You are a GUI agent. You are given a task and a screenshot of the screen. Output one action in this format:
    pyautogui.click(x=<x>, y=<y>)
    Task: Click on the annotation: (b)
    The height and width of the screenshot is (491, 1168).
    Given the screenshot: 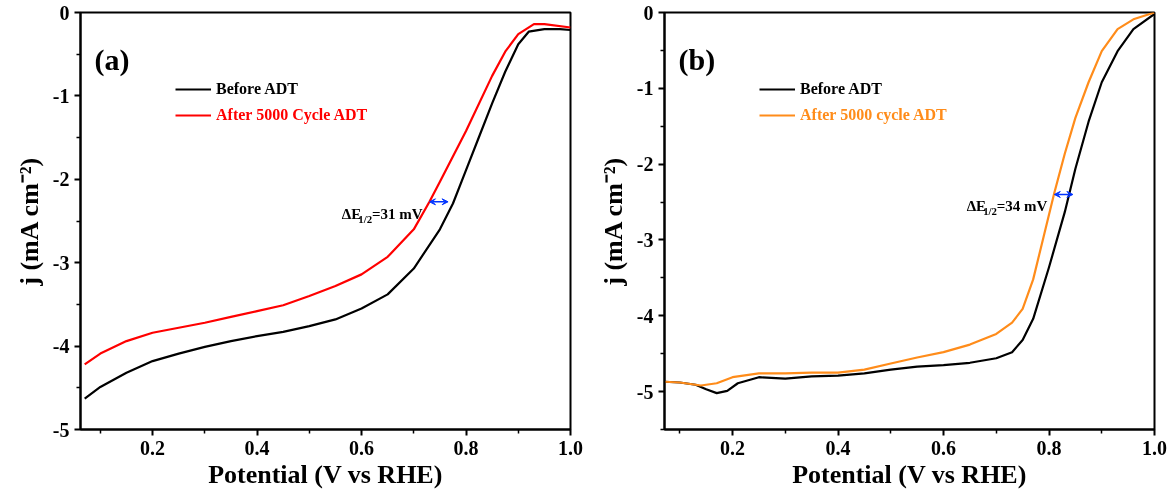 What is the action you would take?
    pyautogui.click(x=697, y=60)
    